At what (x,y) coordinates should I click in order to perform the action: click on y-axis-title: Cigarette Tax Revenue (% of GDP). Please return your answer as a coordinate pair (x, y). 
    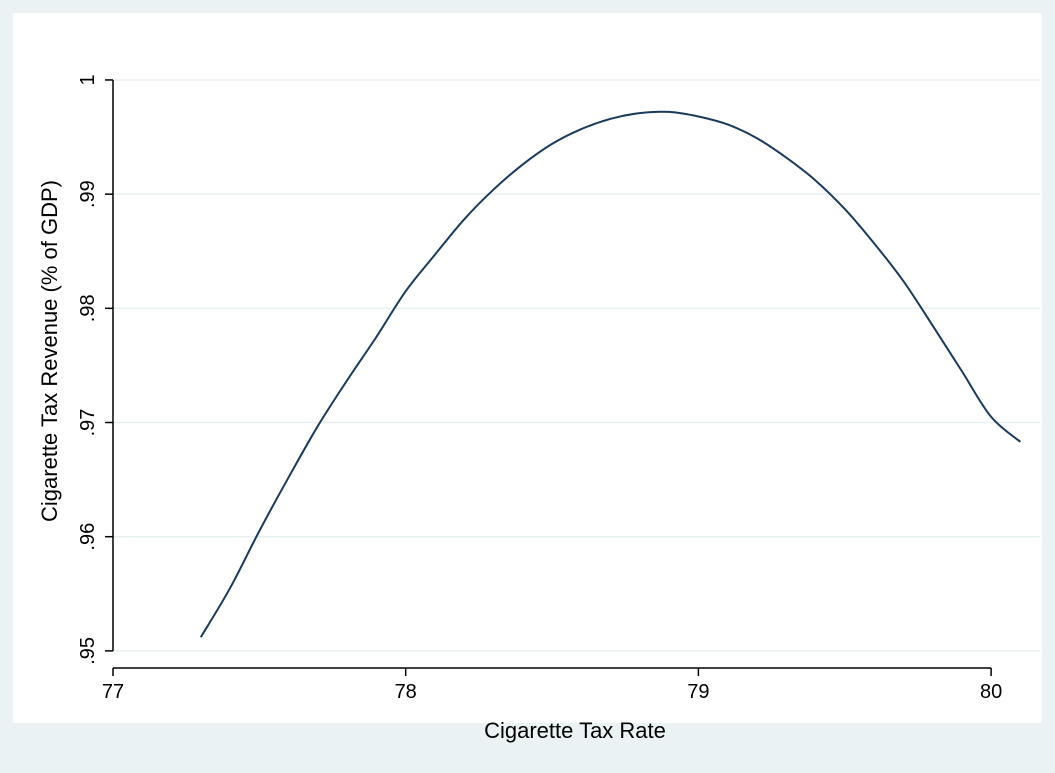
    Looking at the image, I should click on (49, 351).